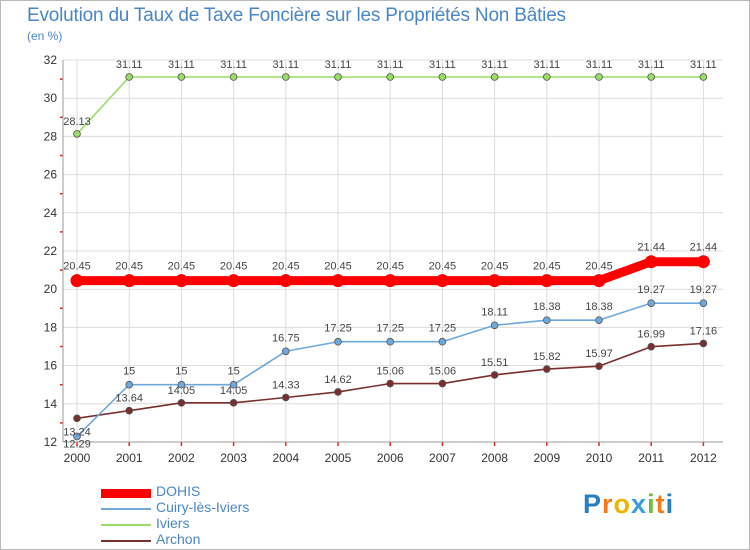 This screenshot has width=750, height=550. What do you see at coordinates (181, 458) in the screenshot?
I see `x-tick-label: 2002` at bounding box center [181, 458].